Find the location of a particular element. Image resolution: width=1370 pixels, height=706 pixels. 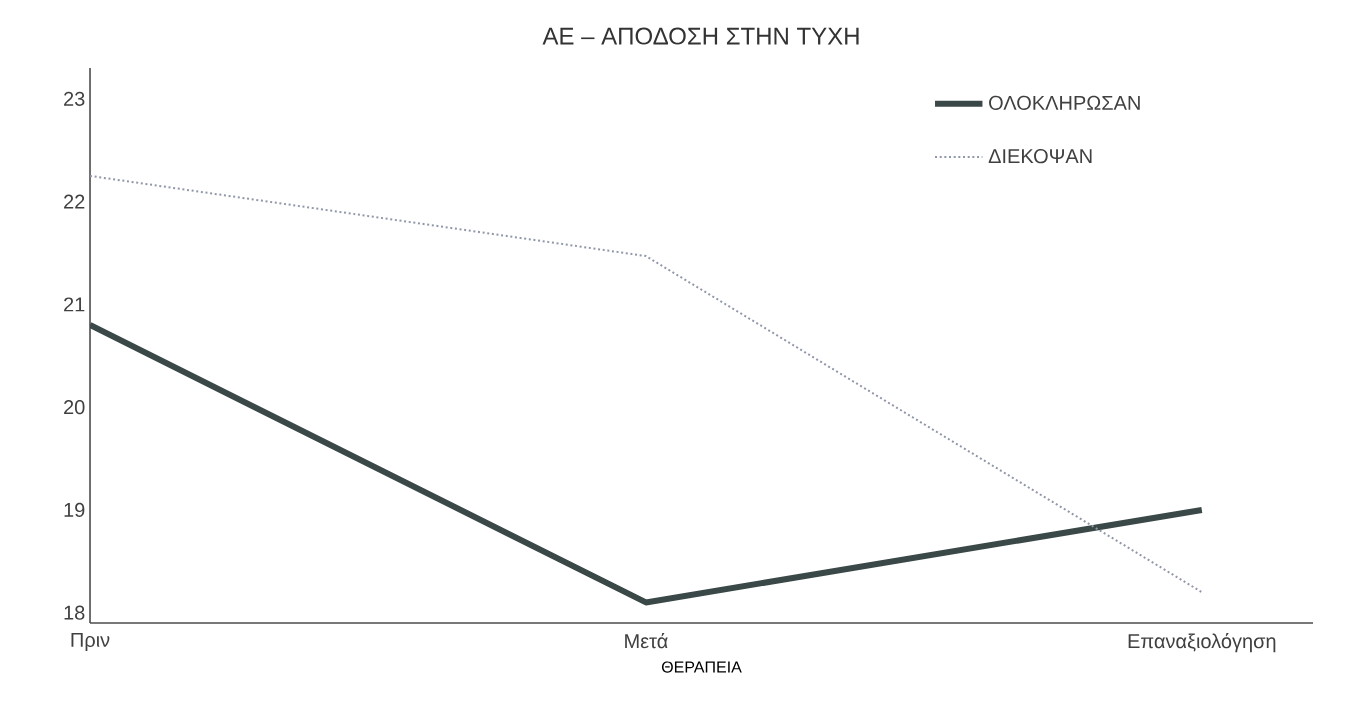

y-tick-label: 23 is located at coordinates (74, 98).